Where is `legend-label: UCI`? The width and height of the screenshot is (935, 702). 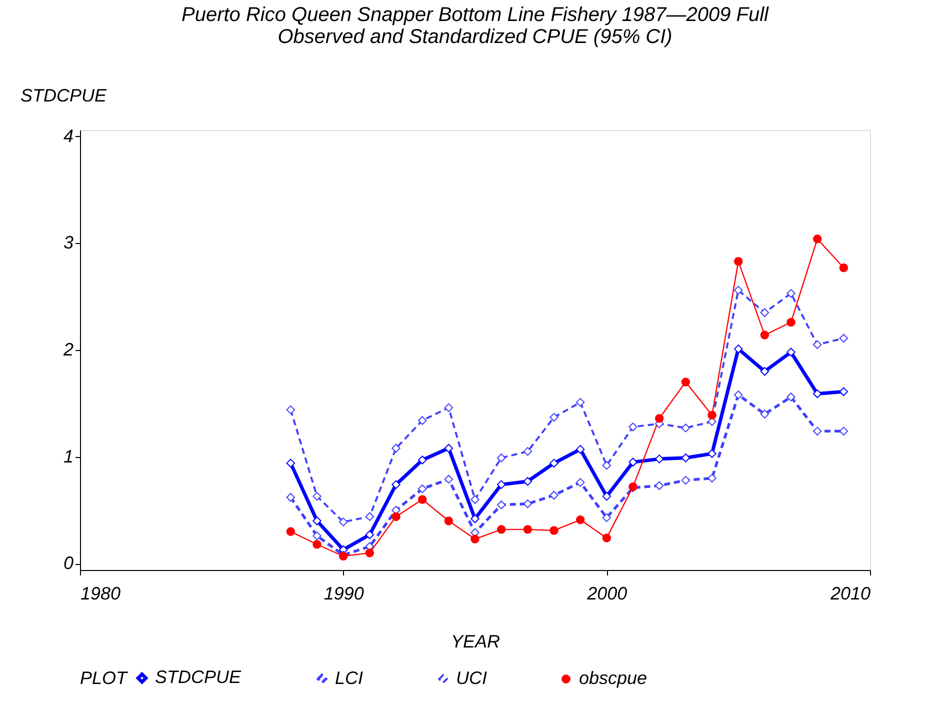 legend-label: UCI is located at coordinates (471, 678).